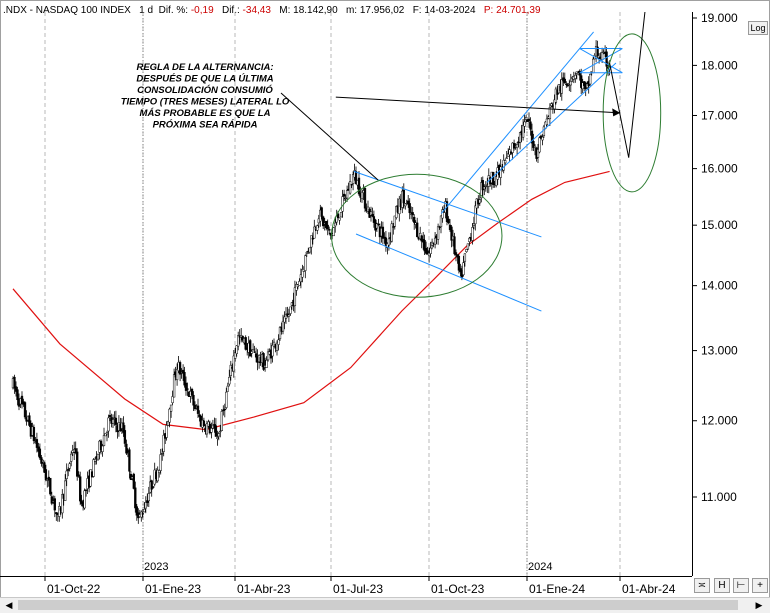  What do you see at coordinates (173, 589) in the screenshot?
I see `x-tick-label: 01-Ene-23` at bounding box center [173, 589].